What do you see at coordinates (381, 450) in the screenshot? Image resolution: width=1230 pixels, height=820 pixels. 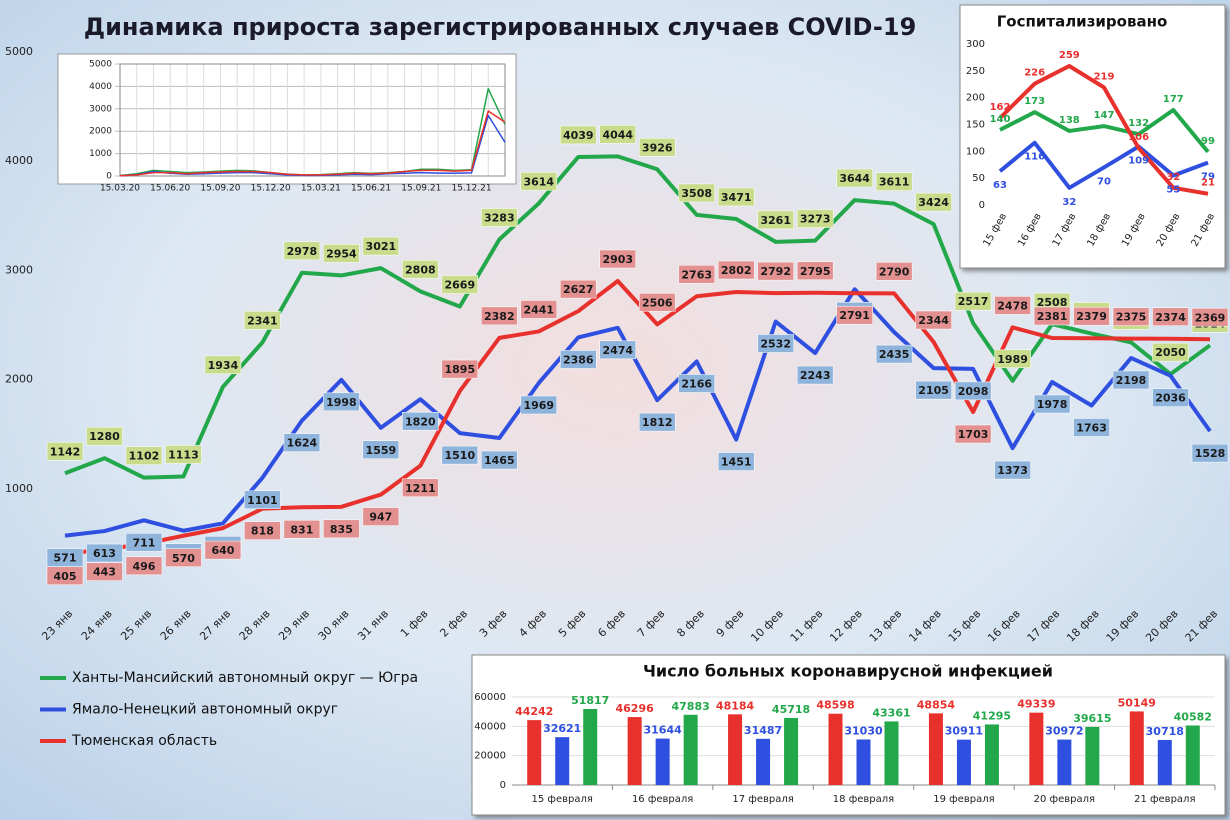 I see `data-label: 1559` at bounding box center [381, 450].